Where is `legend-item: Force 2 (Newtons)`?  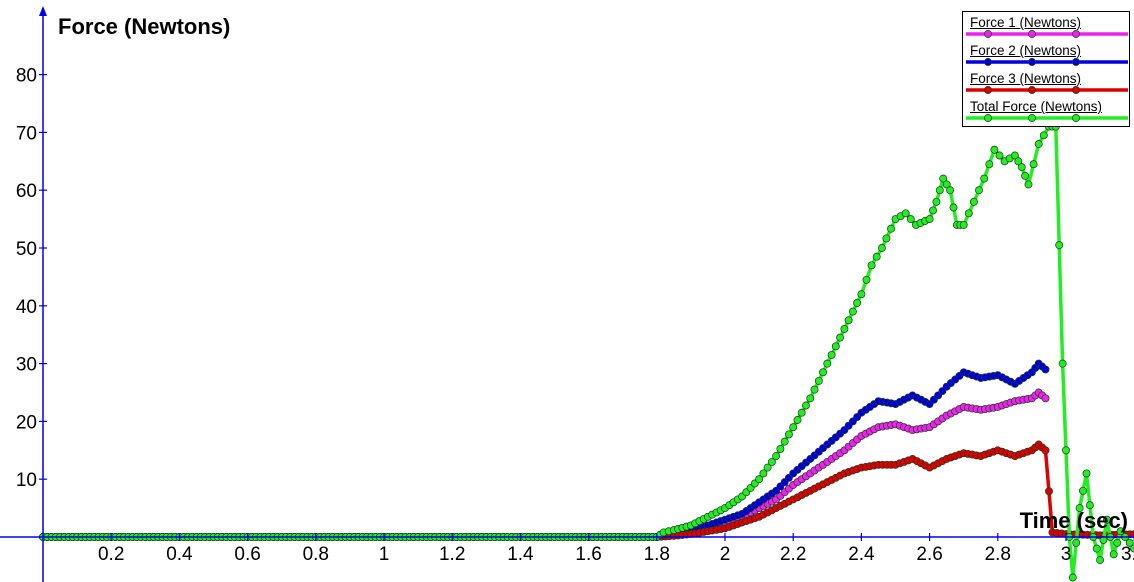 legend-item: Force 2 (Newtons) is located at coordinates (1047, 55).